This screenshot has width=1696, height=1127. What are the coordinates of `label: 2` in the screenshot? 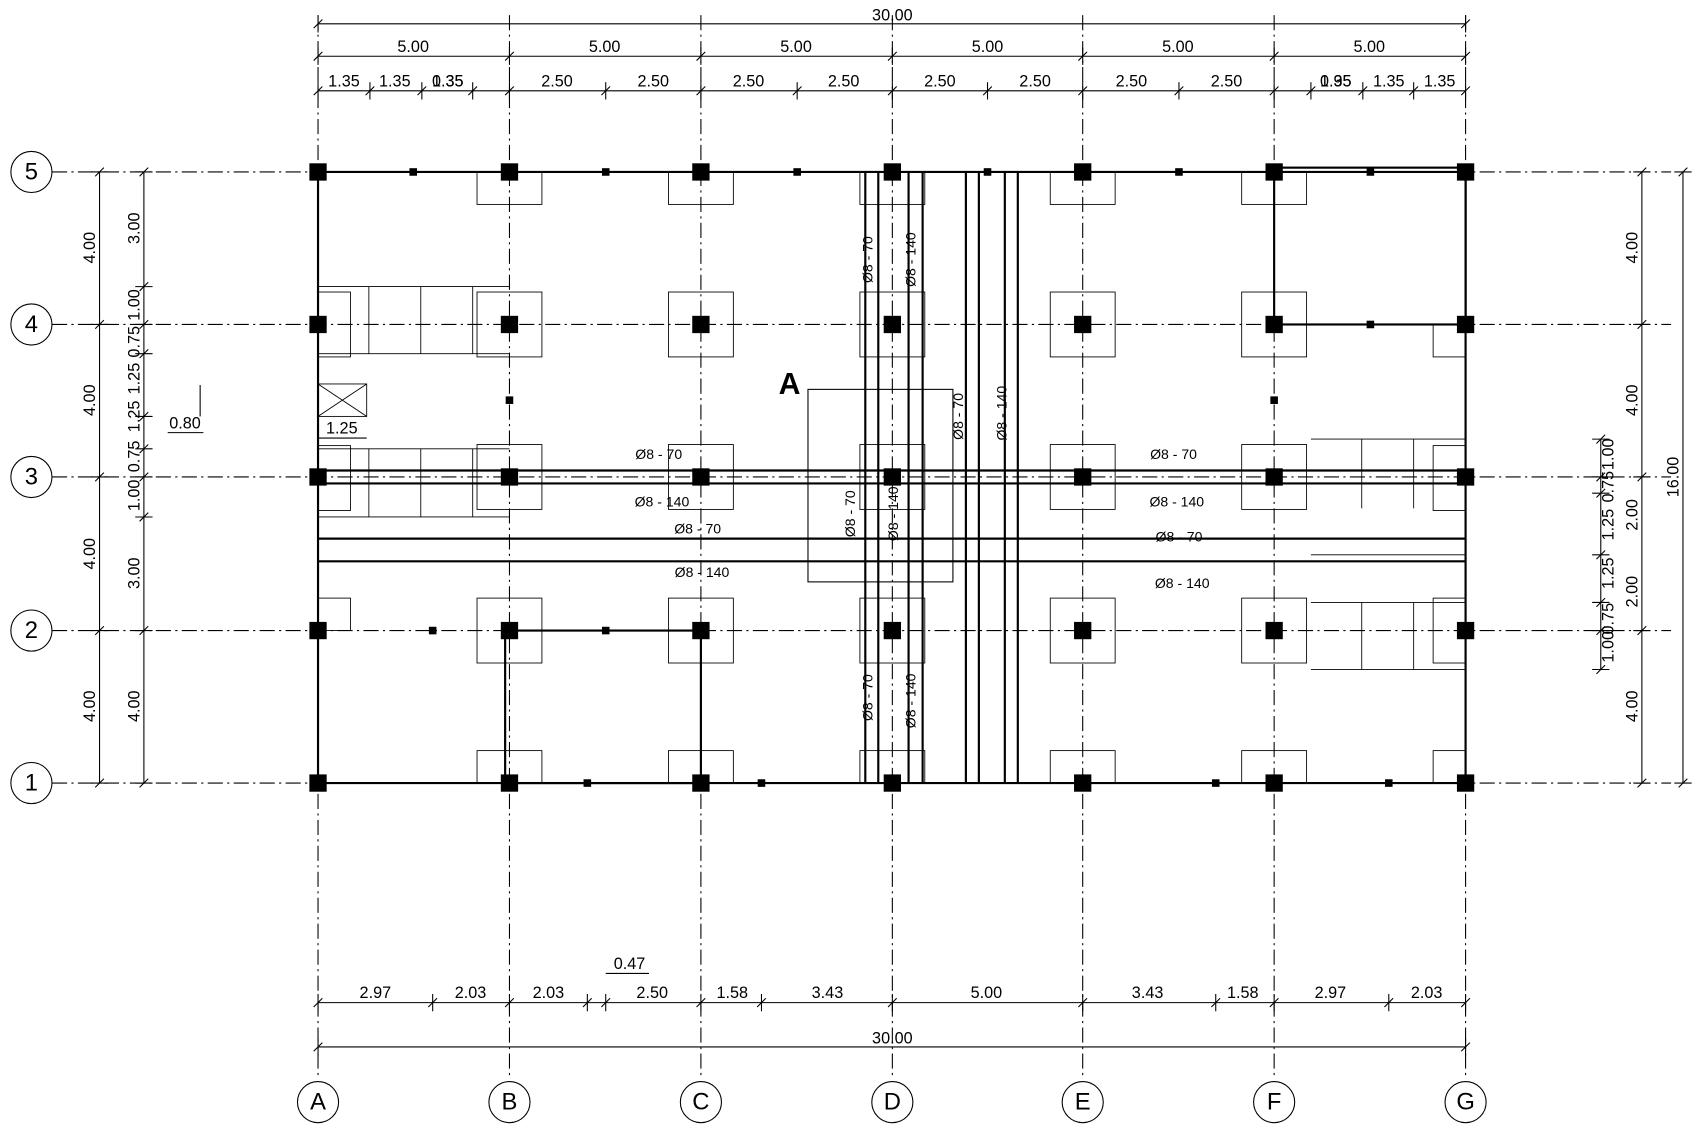 It's located at (31, 630).